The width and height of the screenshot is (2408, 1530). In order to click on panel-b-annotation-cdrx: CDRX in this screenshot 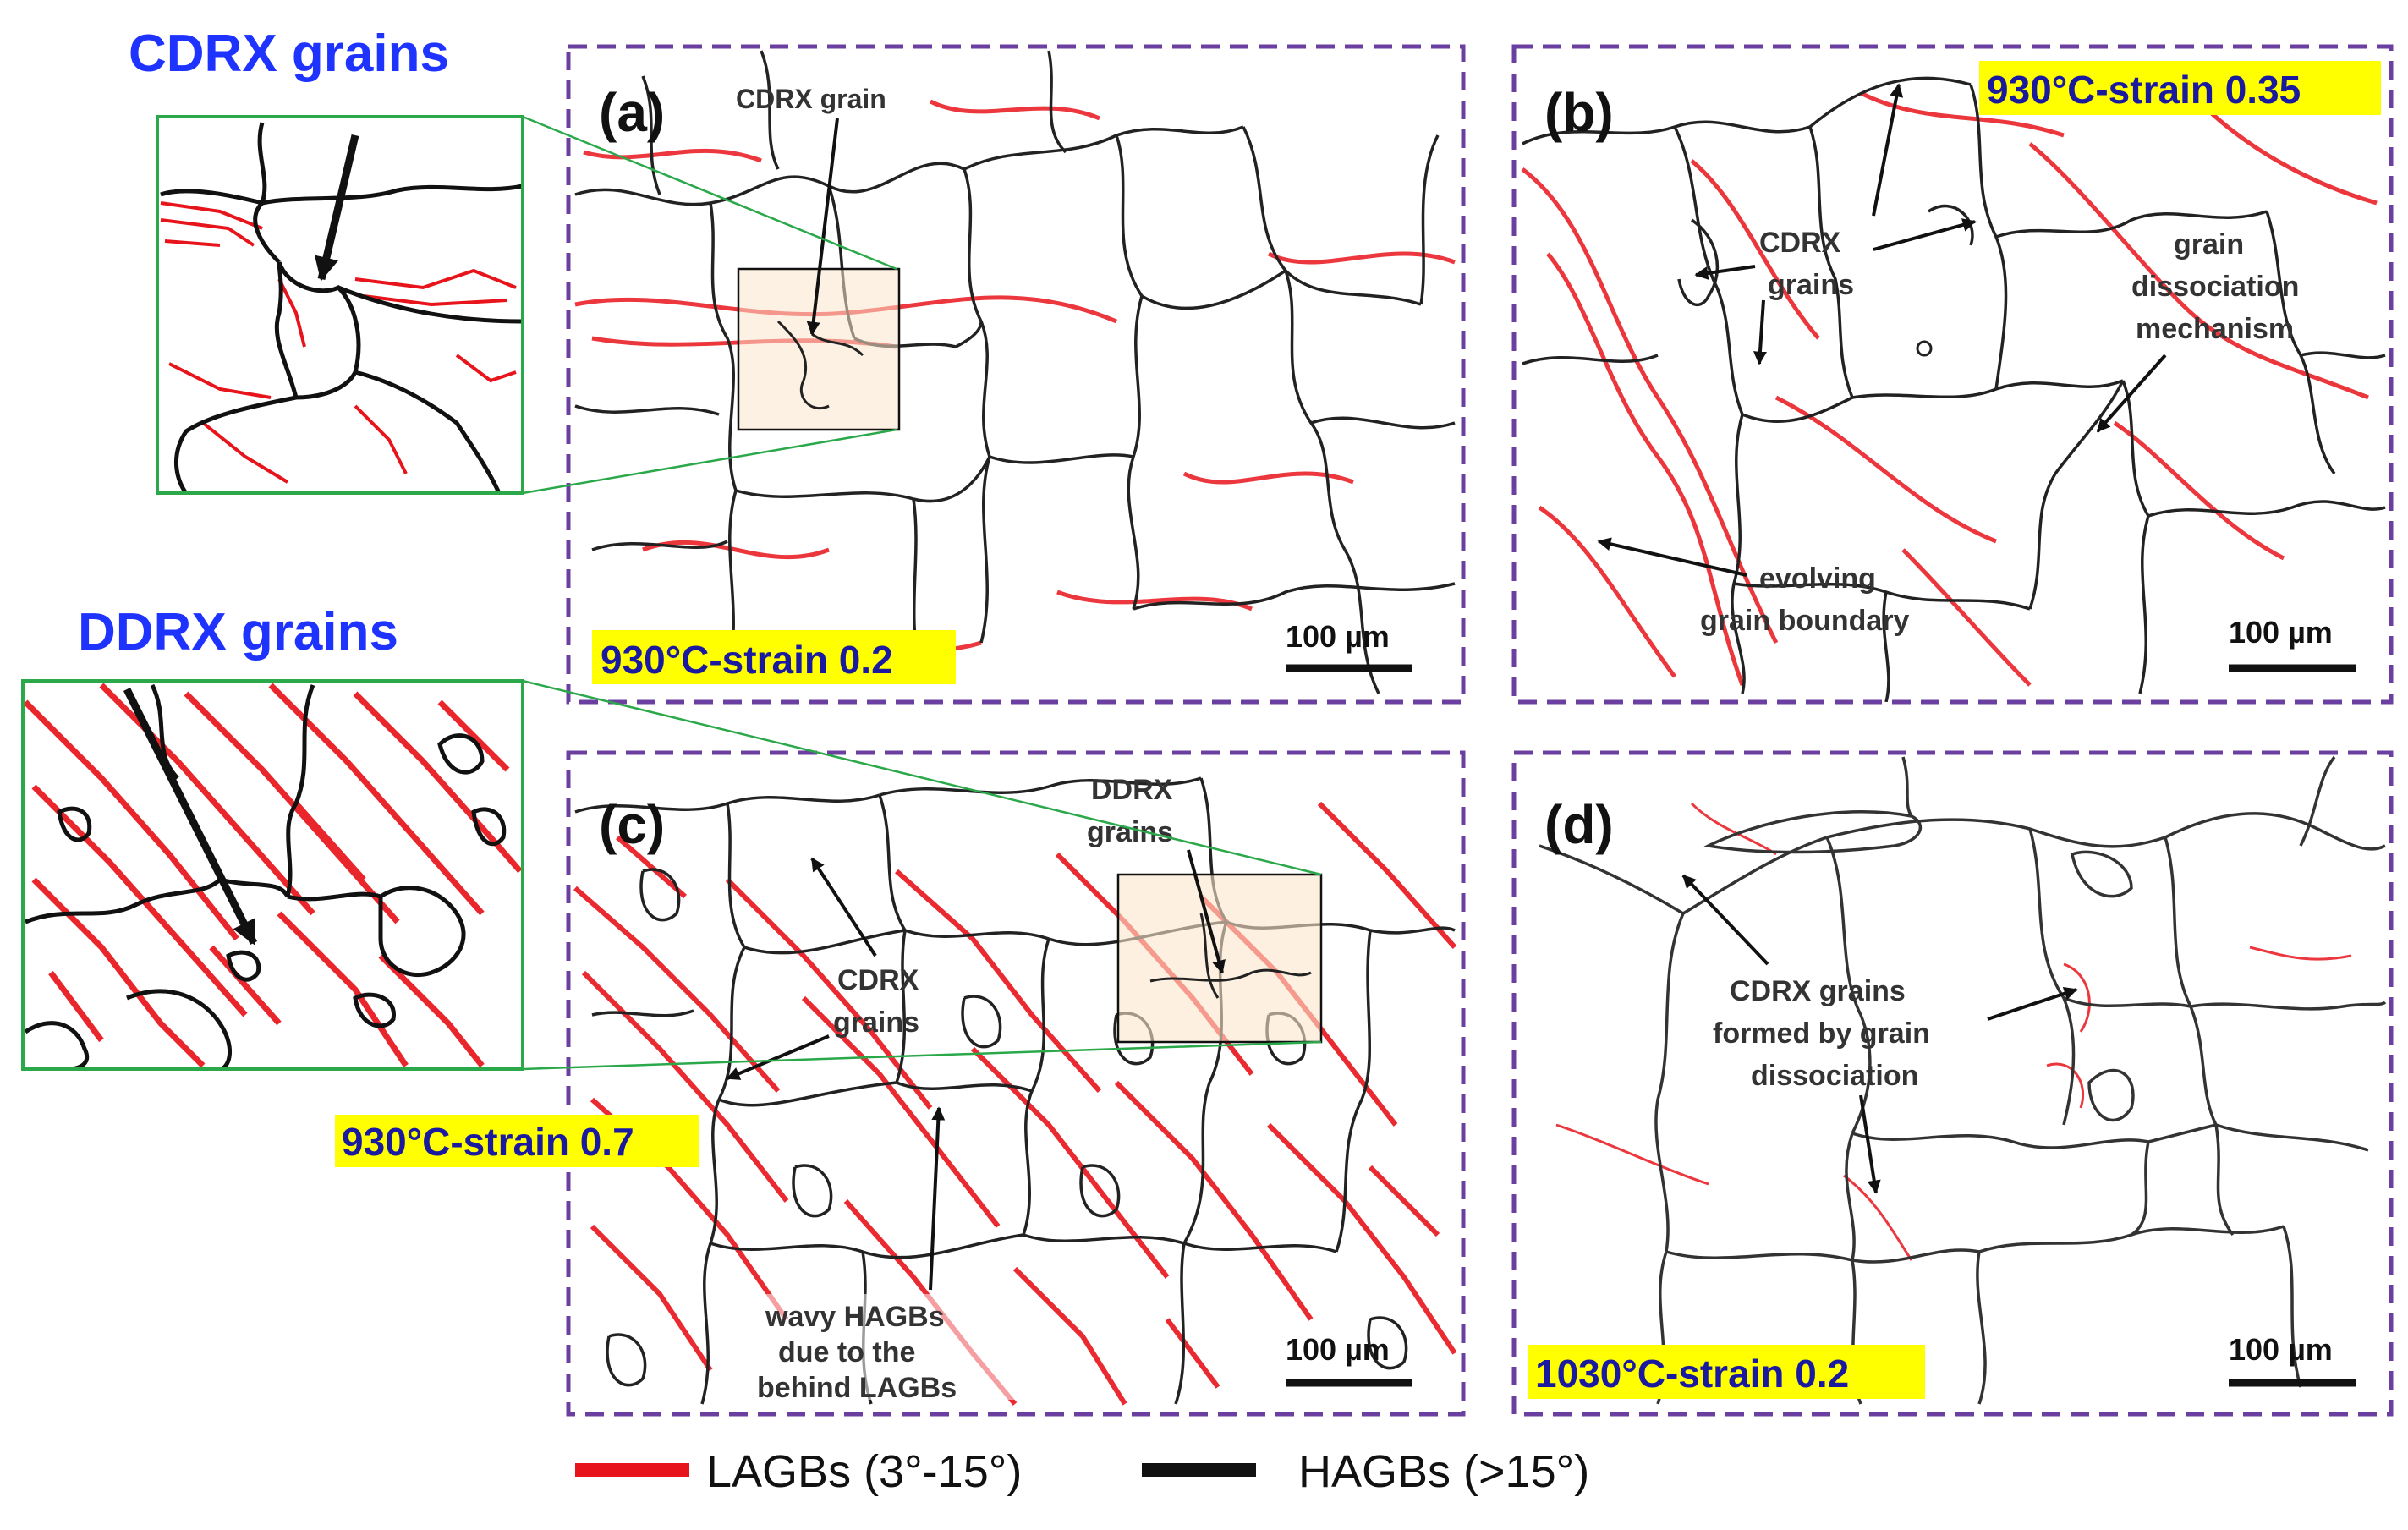, I will do `click(1800, 243)`.